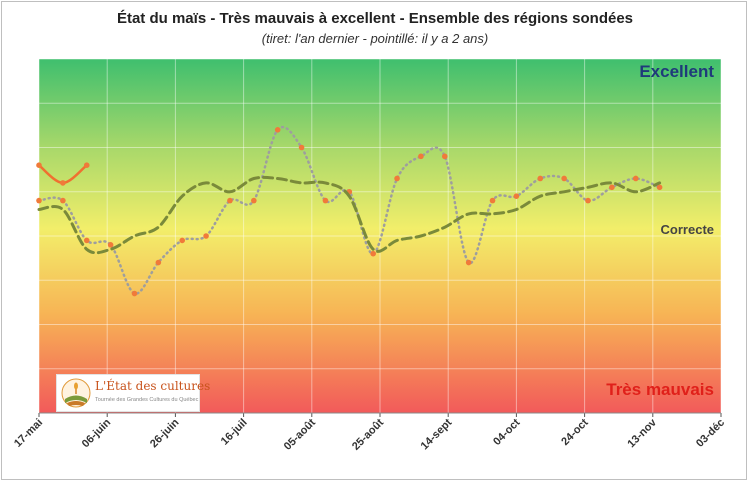 Image resolution: width=750 pixels, height=483 pixels. Describe the element at coordinates (687, 229) in the screenshot. I see `annotation-correcte: Correcte` at that location.